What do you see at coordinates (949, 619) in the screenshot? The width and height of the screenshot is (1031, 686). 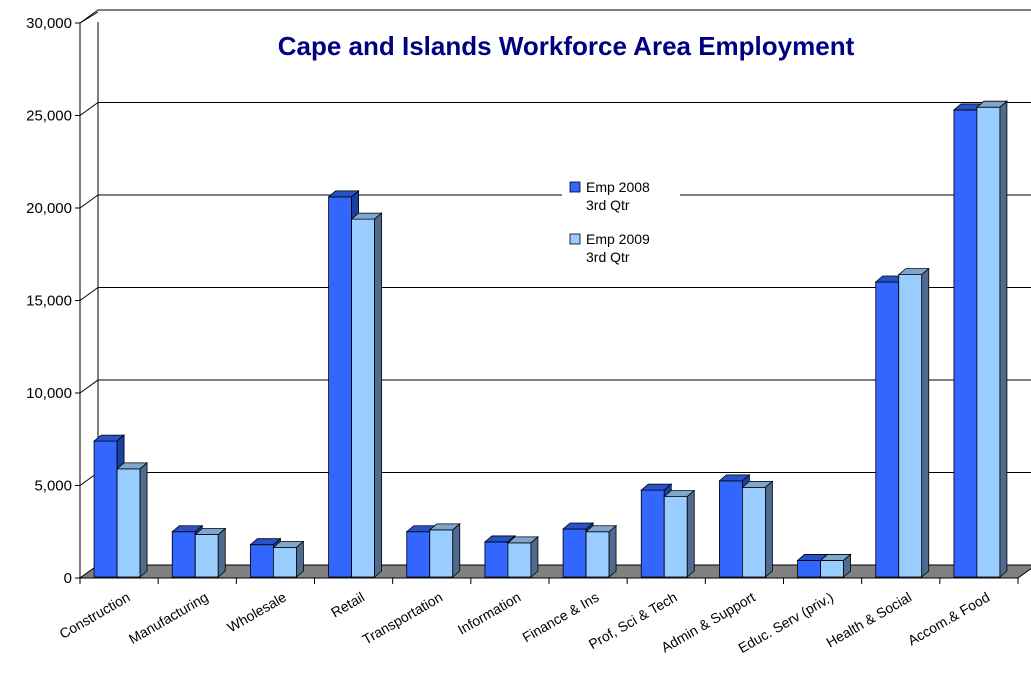 I see `x-category-label: Accom.& Food` at bounding box center [949, 619].